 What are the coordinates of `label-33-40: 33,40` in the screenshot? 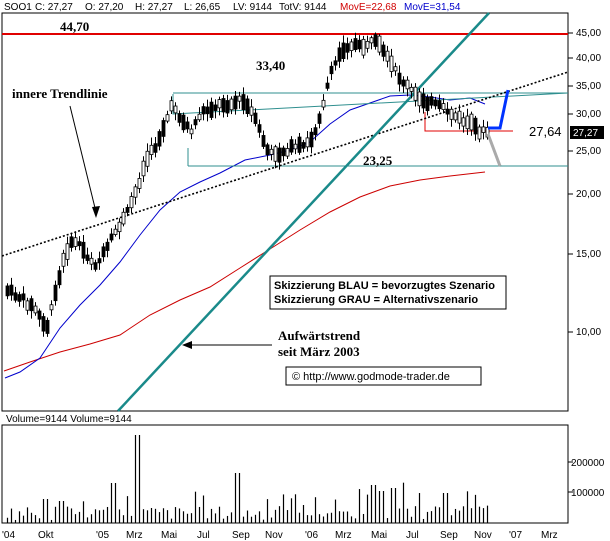 It's located at (270, 65).